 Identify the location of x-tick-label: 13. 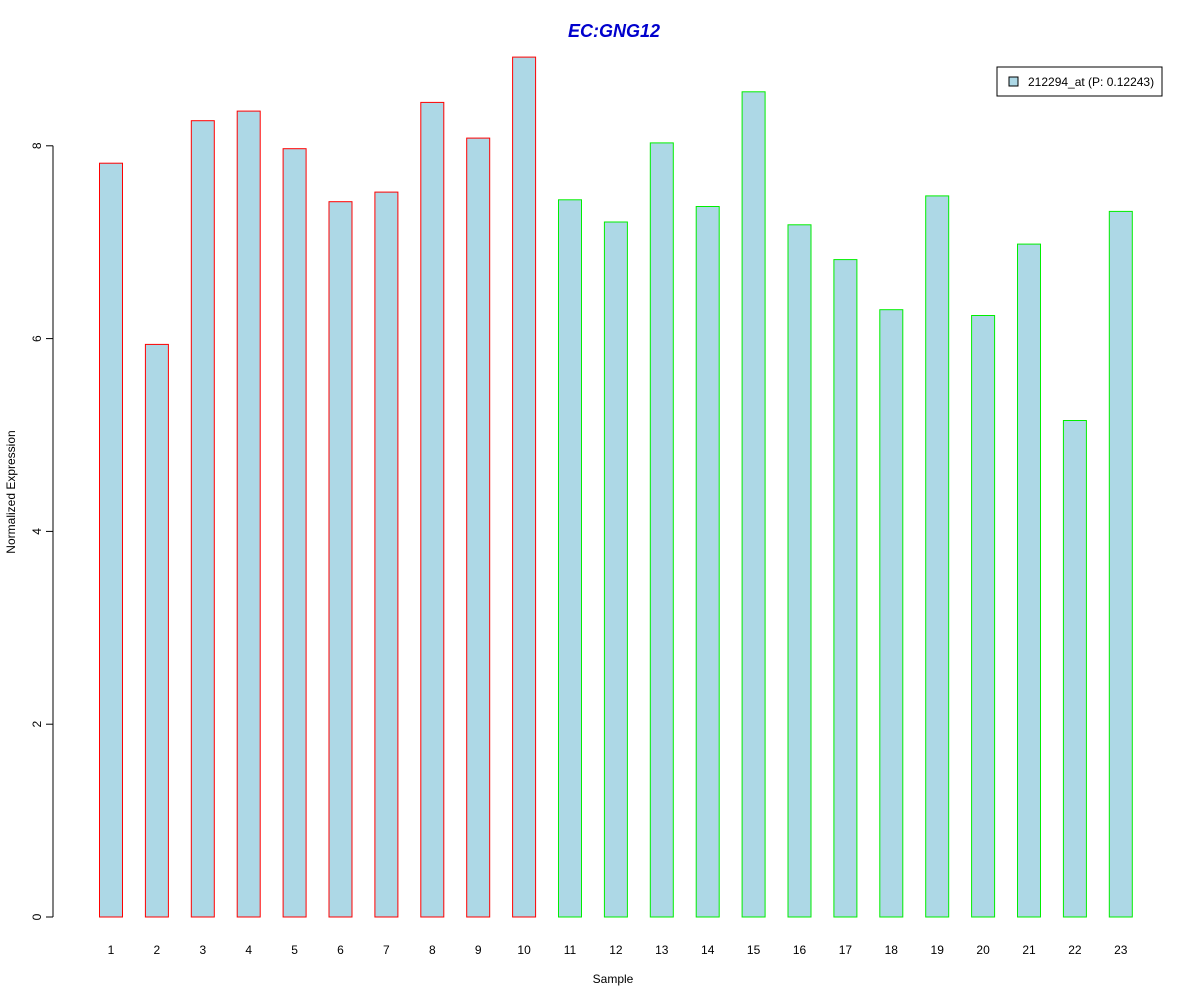
(662, 950).